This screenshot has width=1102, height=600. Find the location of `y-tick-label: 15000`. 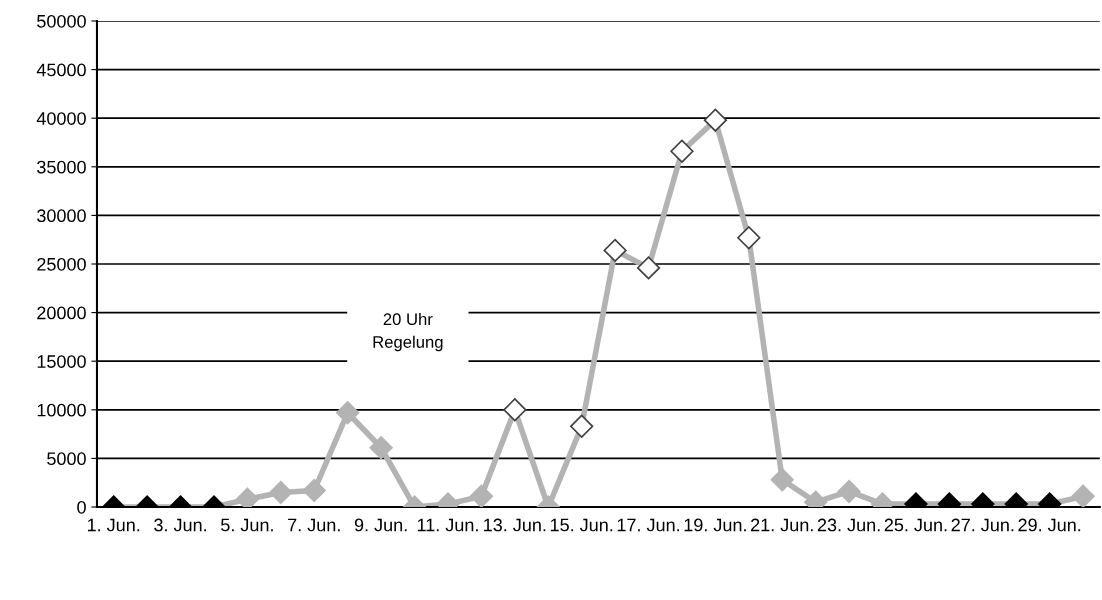

y-tick-label: 15000 is located at coordinates (61, 361).